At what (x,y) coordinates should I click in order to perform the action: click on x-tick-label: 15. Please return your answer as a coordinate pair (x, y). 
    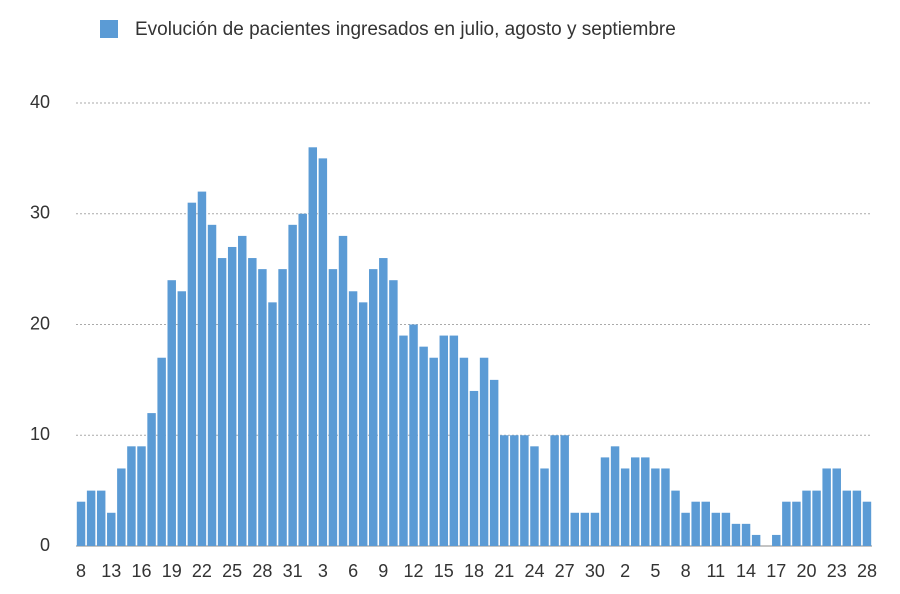
    Looking at the image, I should click on (444, 571).